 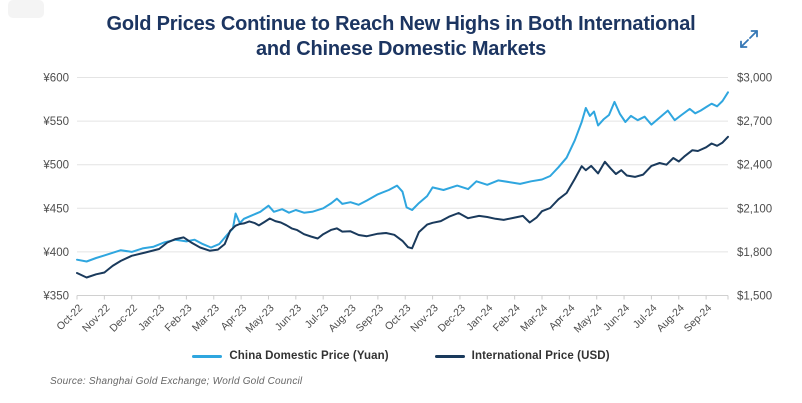 What do you see at coordinates (754, 79) in the screenshot?
I see `right-axis-tick-label: $3,000` at bounding box center [754, 79].